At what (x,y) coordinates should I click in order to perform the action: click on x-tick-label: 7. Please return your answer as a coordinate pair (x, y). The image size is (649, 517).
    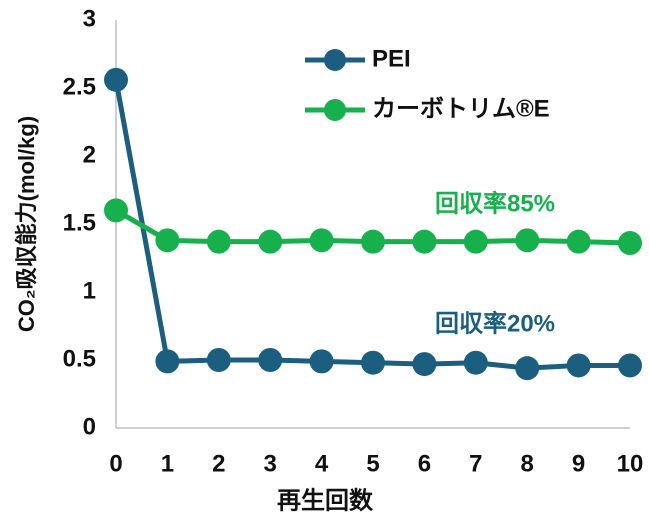
    Looking at the image, I should click on (475, 463).